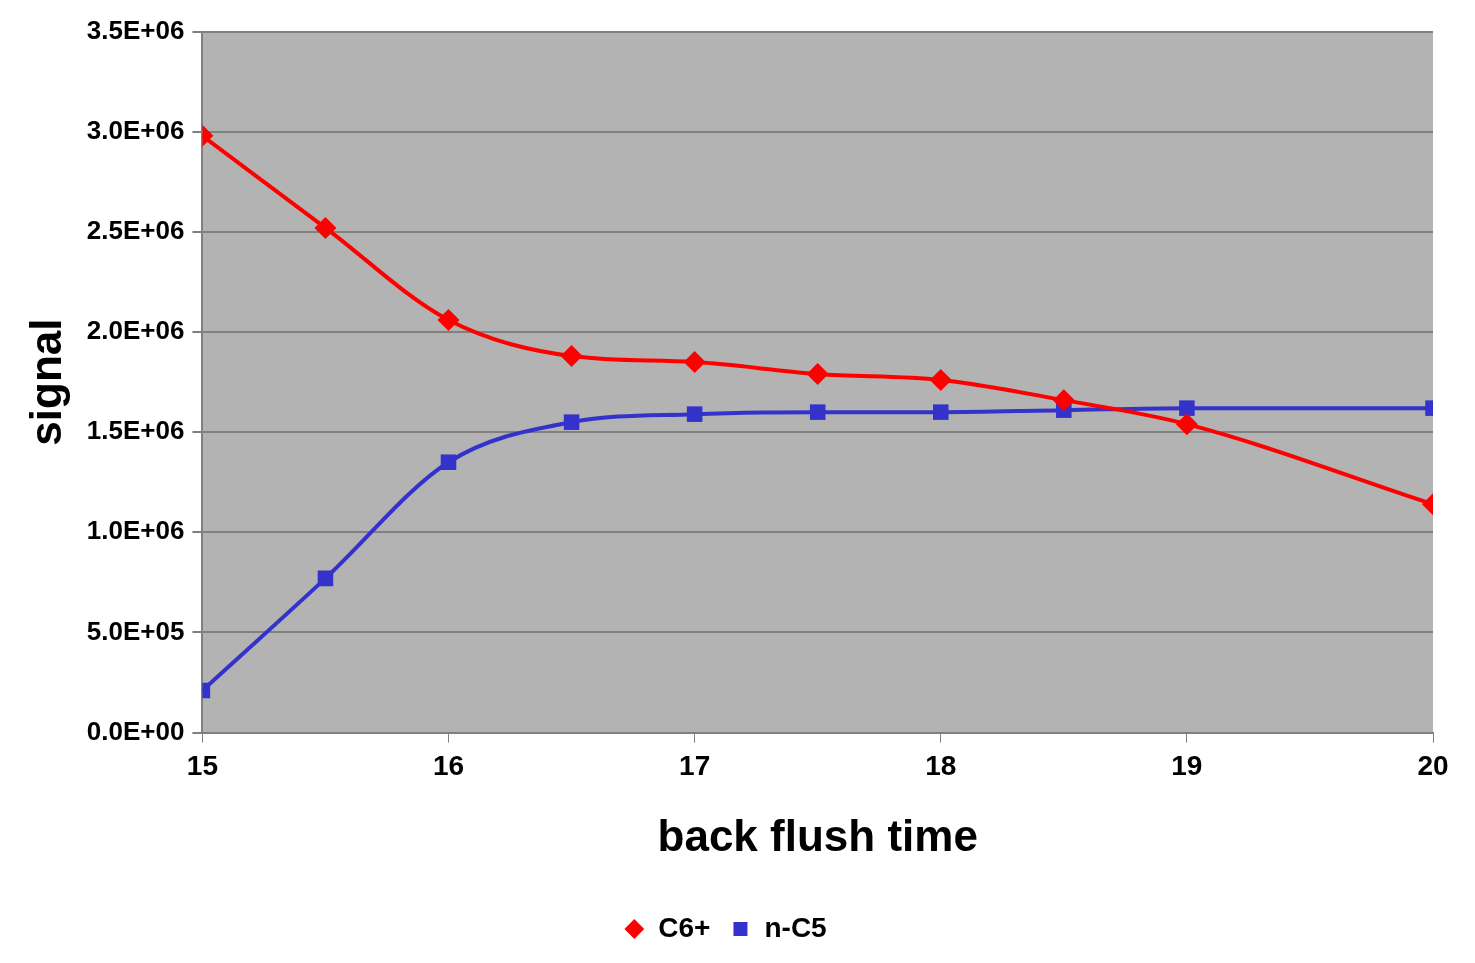 This screenshot has width=1475, height=963. Describe the element at coordinates (817, 835) in the screenshot. I see `x-axis-title: back flush time` at that location.